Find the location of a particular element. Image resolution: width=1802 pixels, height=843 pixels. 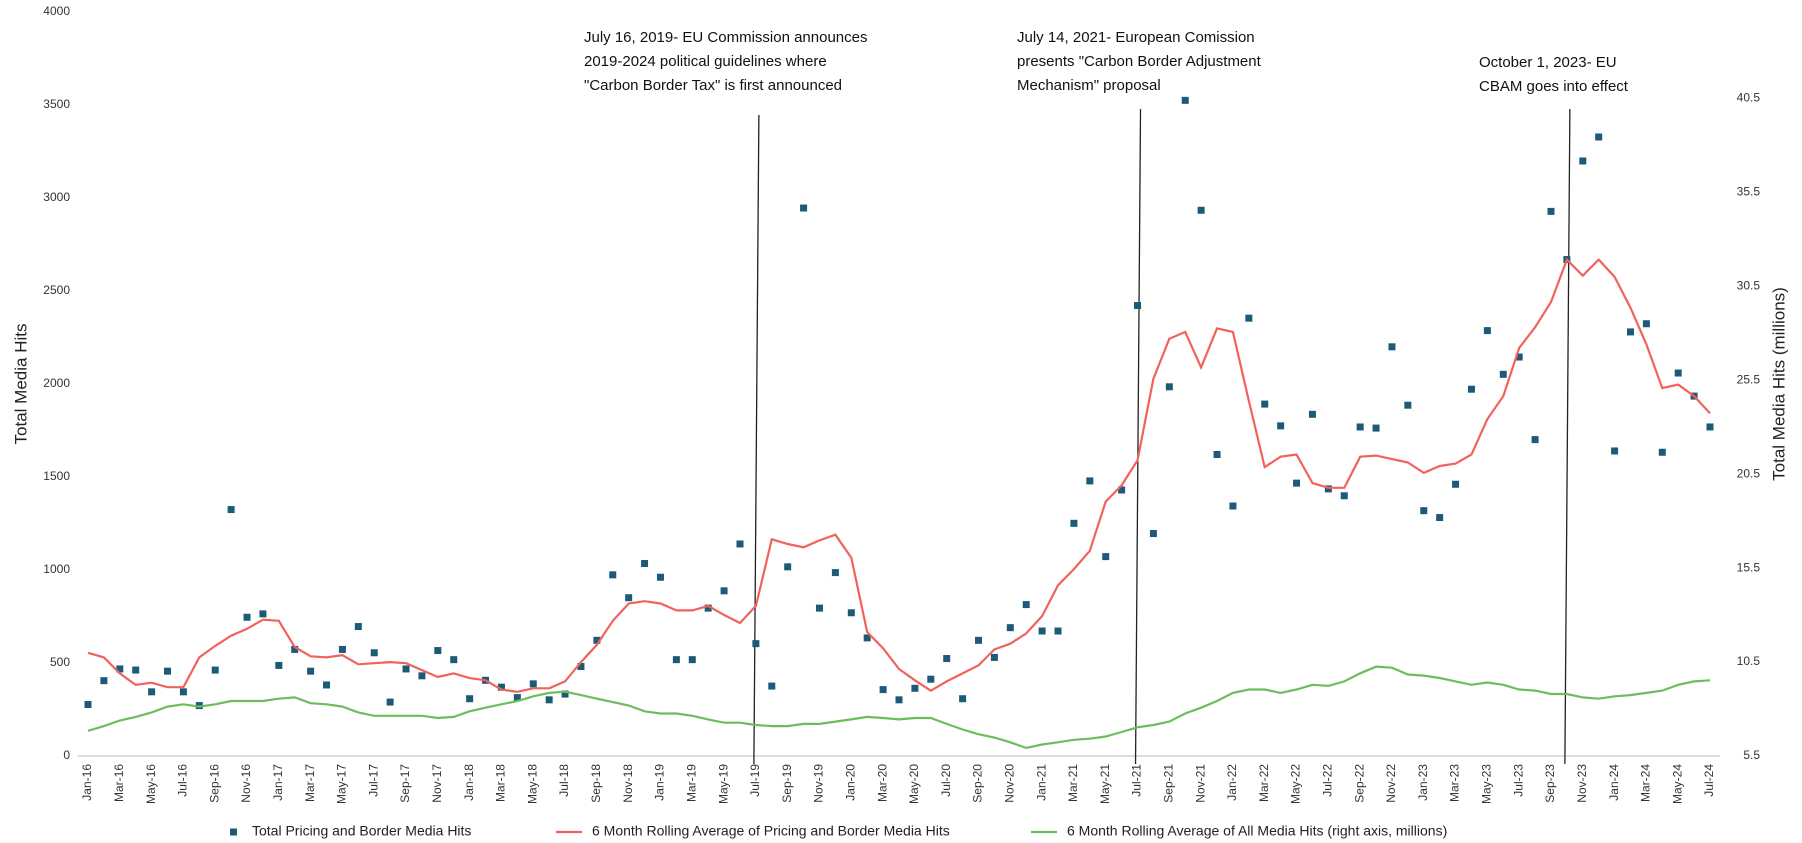

annotation-text: July 14, 2021- European Comission is located at coordinates (1136, 37).